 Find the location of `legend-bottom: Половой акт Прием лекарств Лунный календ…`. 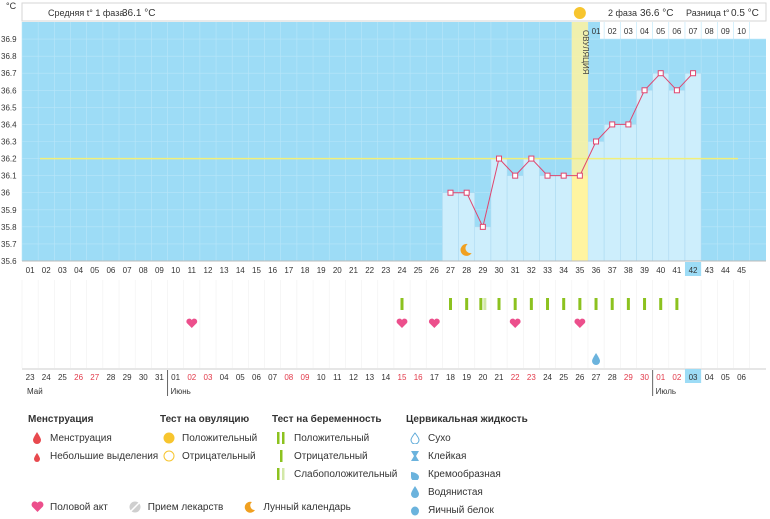

legend-bottom: Половой акт Прием лекарств Лунный календ… is located at coordinates (189, 507).